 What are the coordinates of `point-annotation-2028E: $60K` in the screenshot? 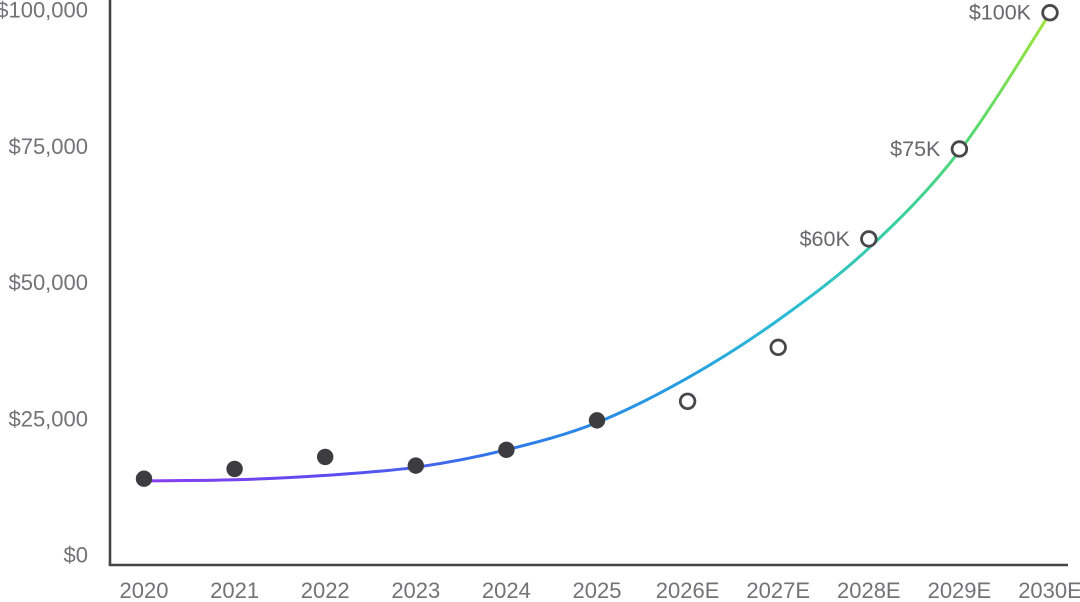 It's located at (825, 239).